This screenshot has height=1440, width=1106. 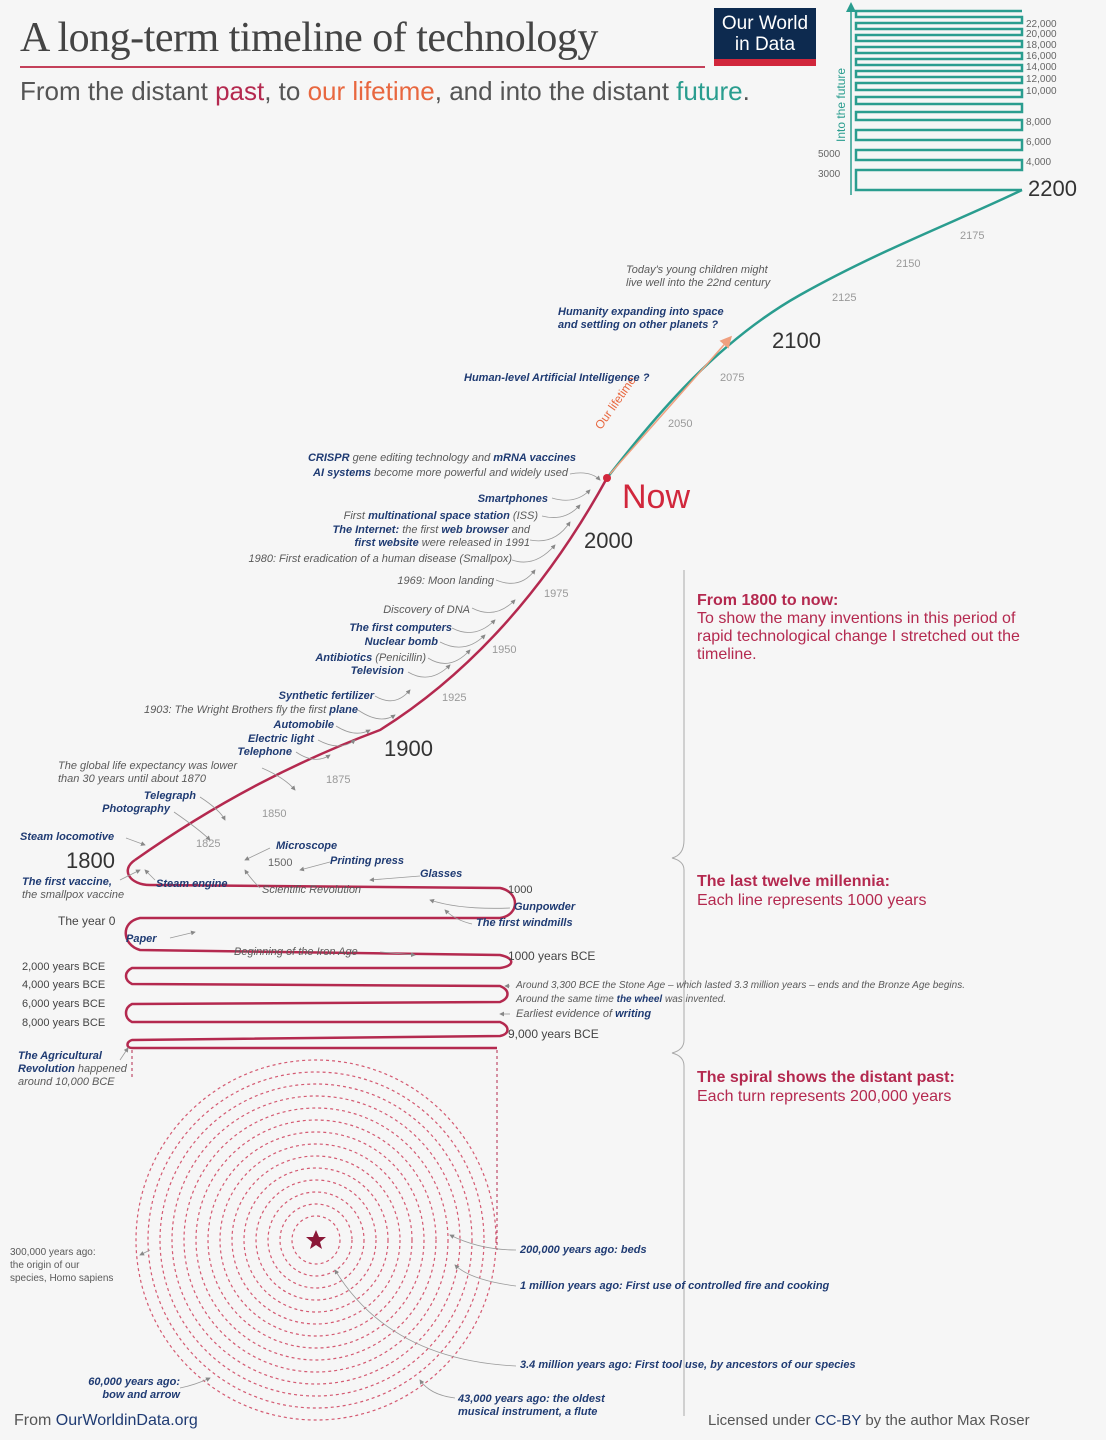 What do you see at coordinates (307, 846) in the screenshot?
I see `event-microscope: Microscope` at bounding box center [307, 846].